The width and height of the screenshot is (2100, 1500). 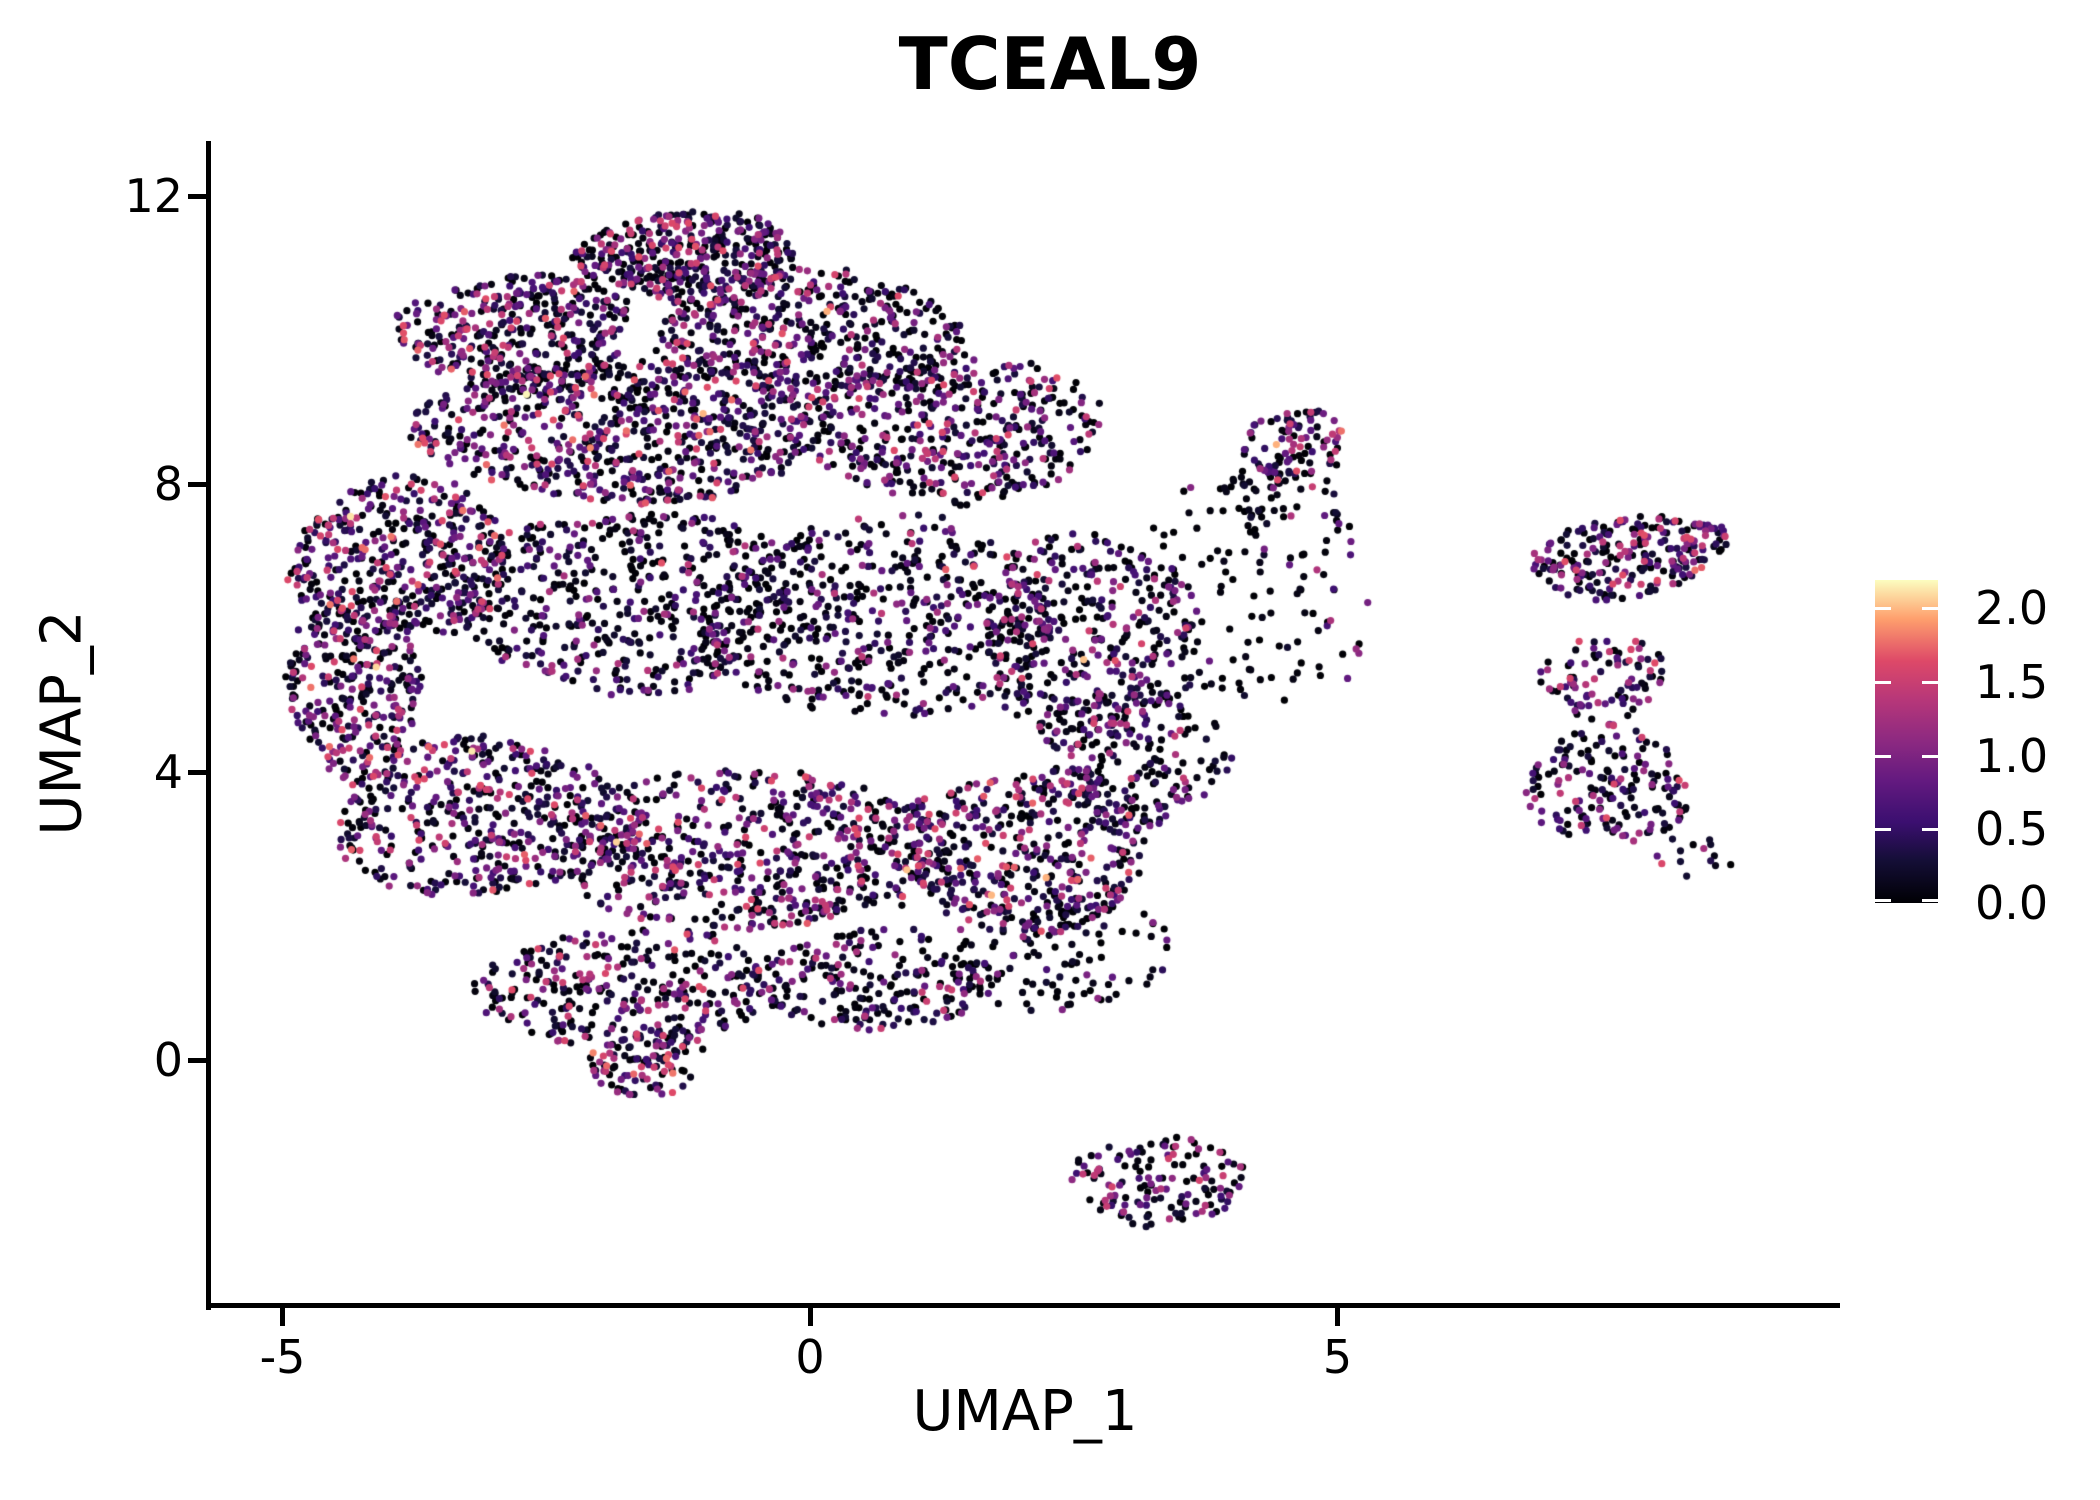 I want to click on x-tick-label: -5, so click(x=282, y=1357).